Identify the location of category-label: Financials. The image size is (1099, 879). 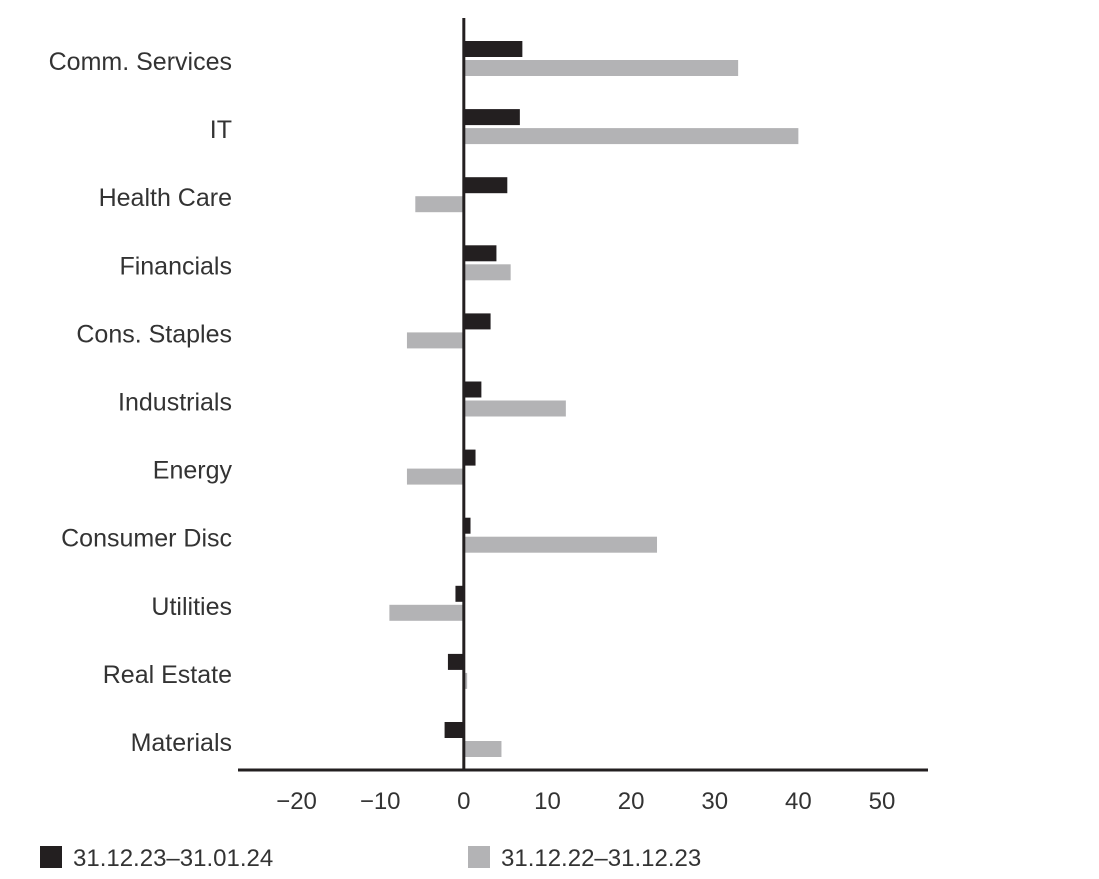
(175, 266).